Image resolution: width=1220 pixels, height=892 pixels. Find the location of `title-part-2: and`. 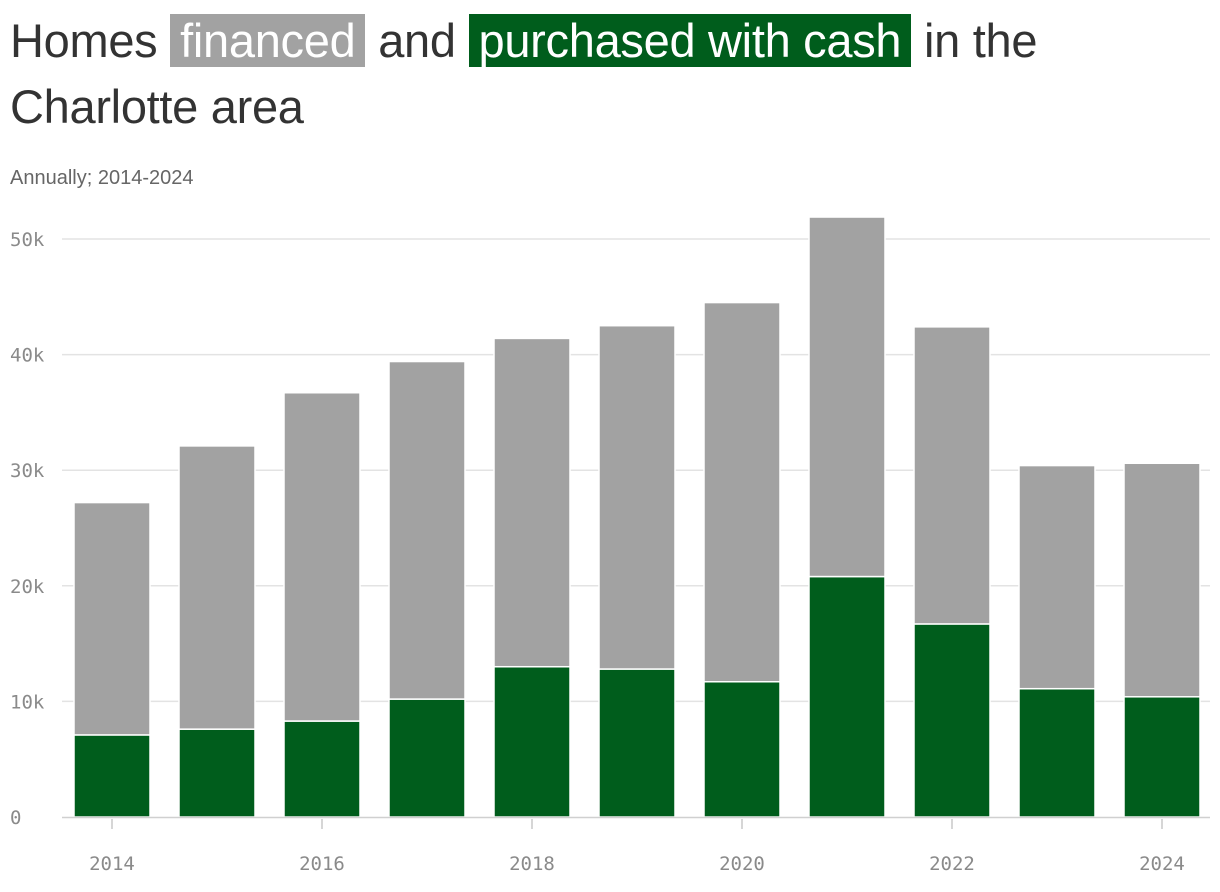

title-part-2: and is located at coordinates (417, 40).